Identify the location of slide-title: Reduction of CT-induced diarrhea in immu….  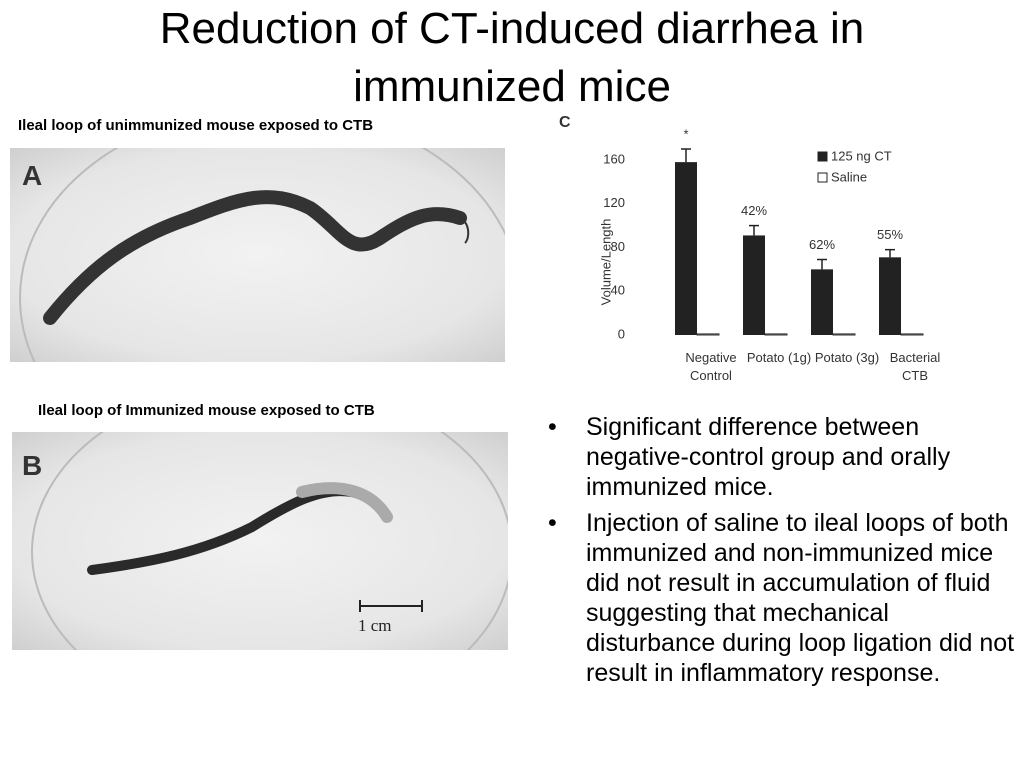
(512, 57).